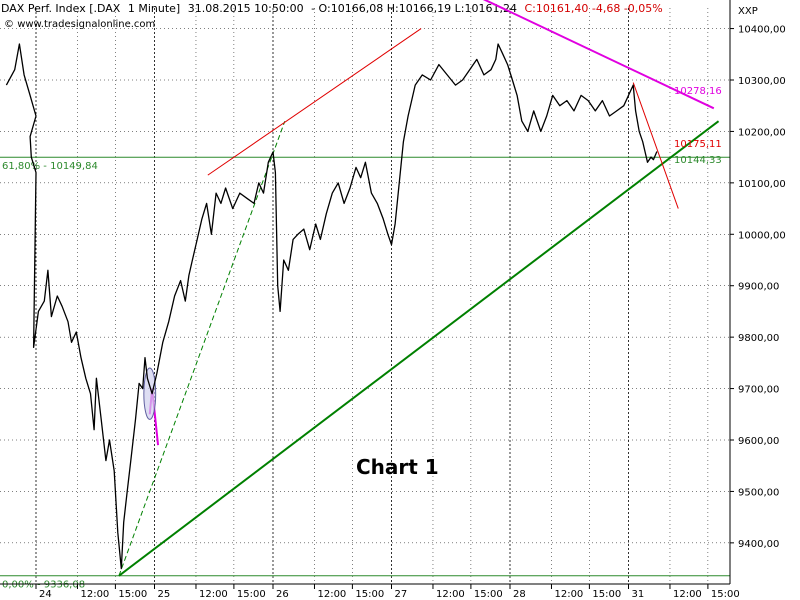 The image size is (800, 600). What do you see at coordinates (282, 594) in the screenshot?
I see `x-tick-label: 26` at bounding box center [282, 594].